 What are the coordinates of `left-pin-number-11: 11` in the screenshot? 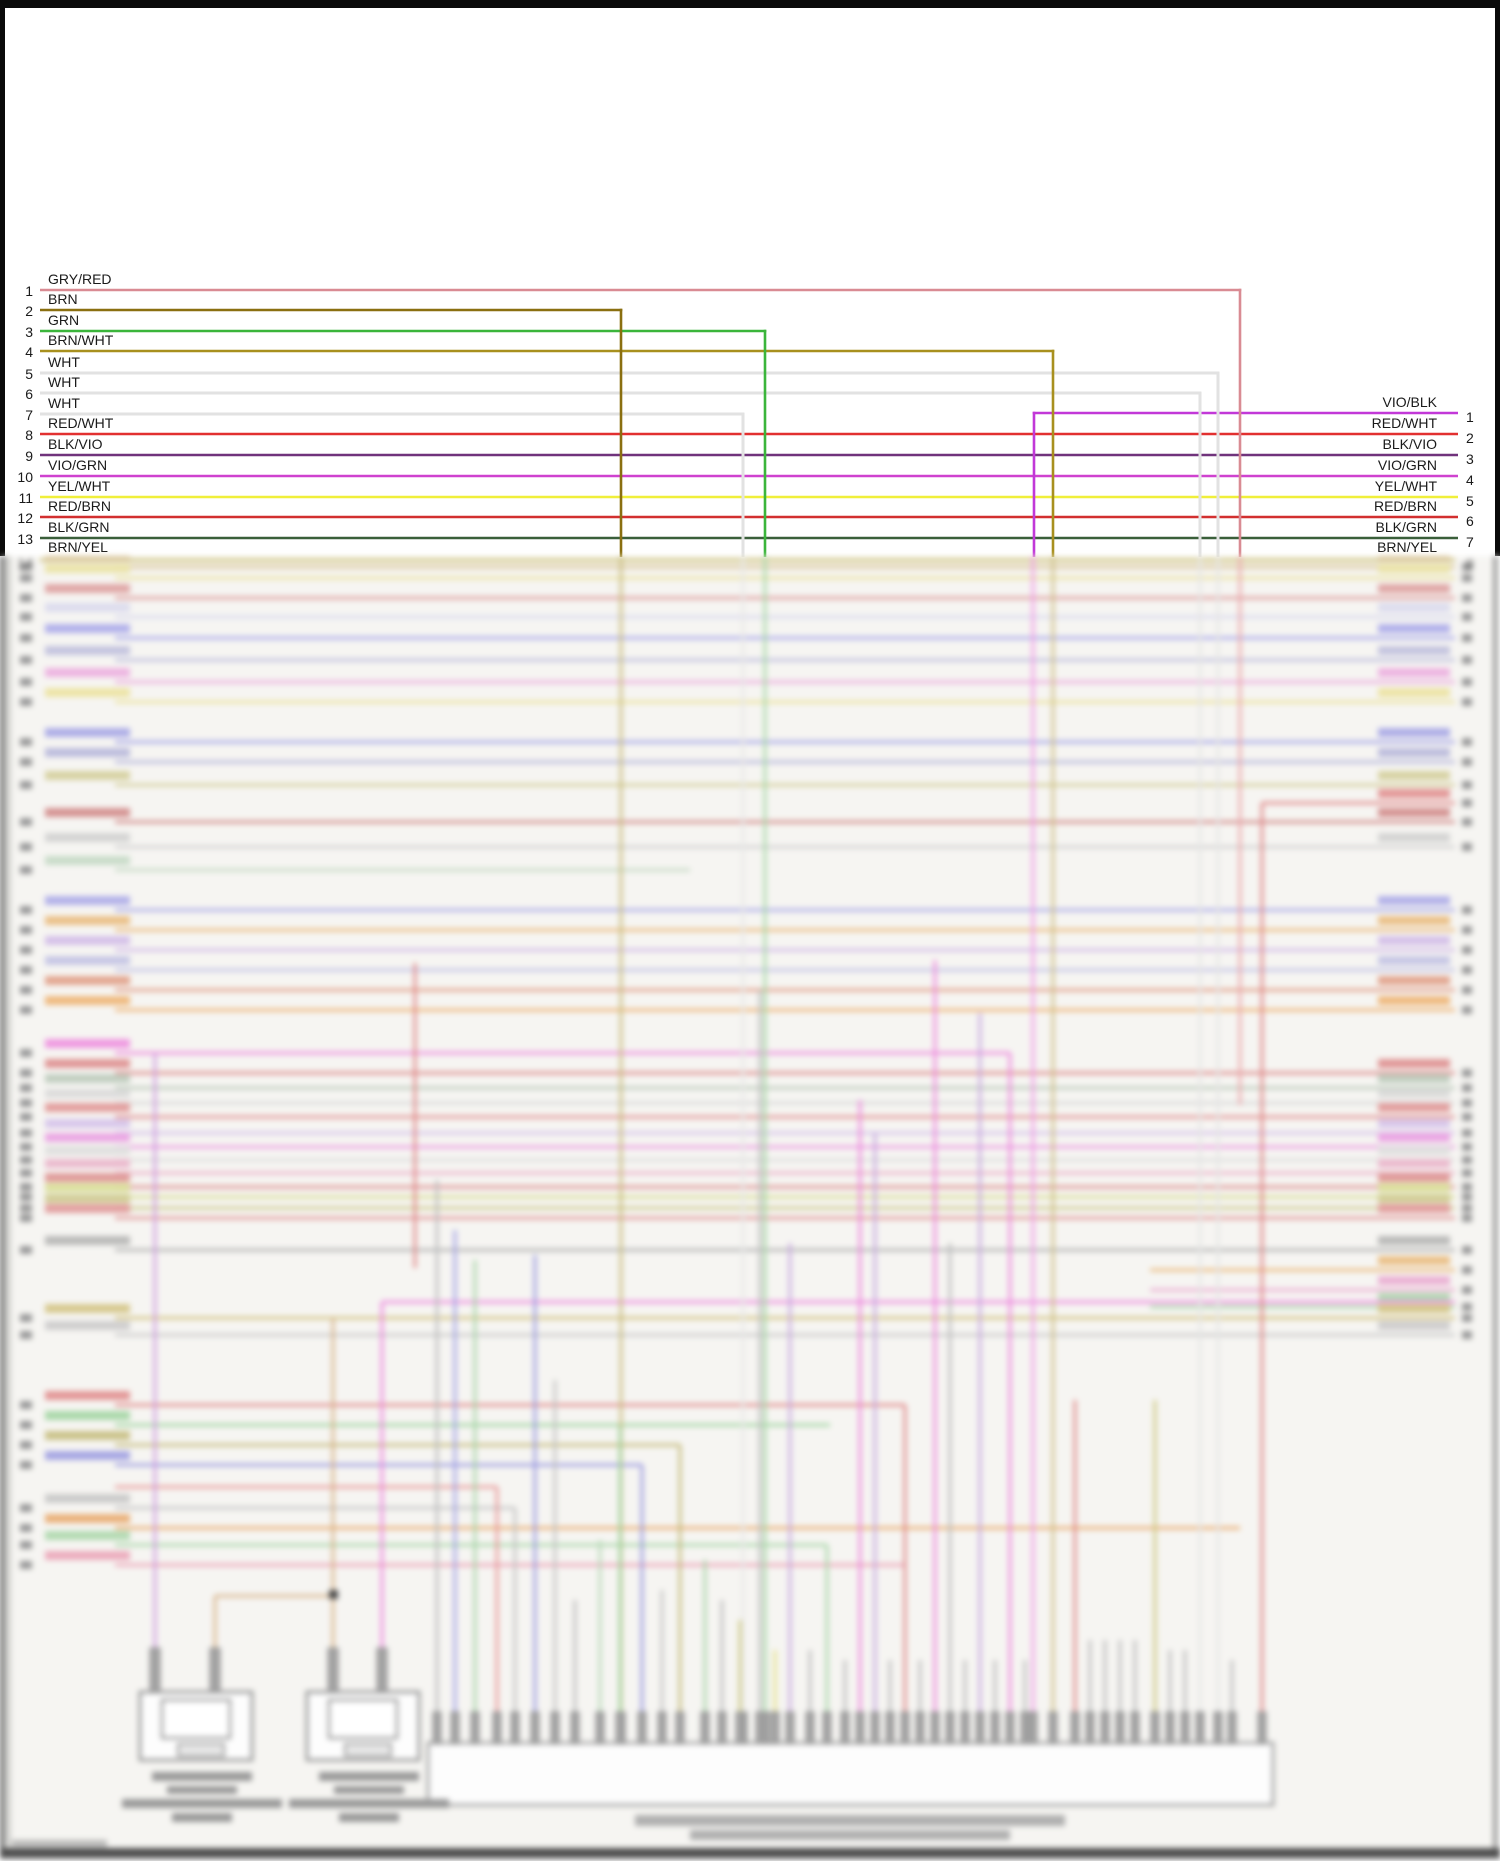 It's located at (25, 498).